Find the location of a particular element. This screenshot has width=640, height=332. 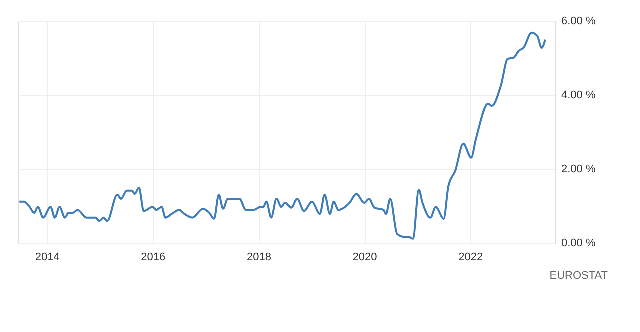

y-tick-label: 2.00 % is located at coordinates (579, 170).